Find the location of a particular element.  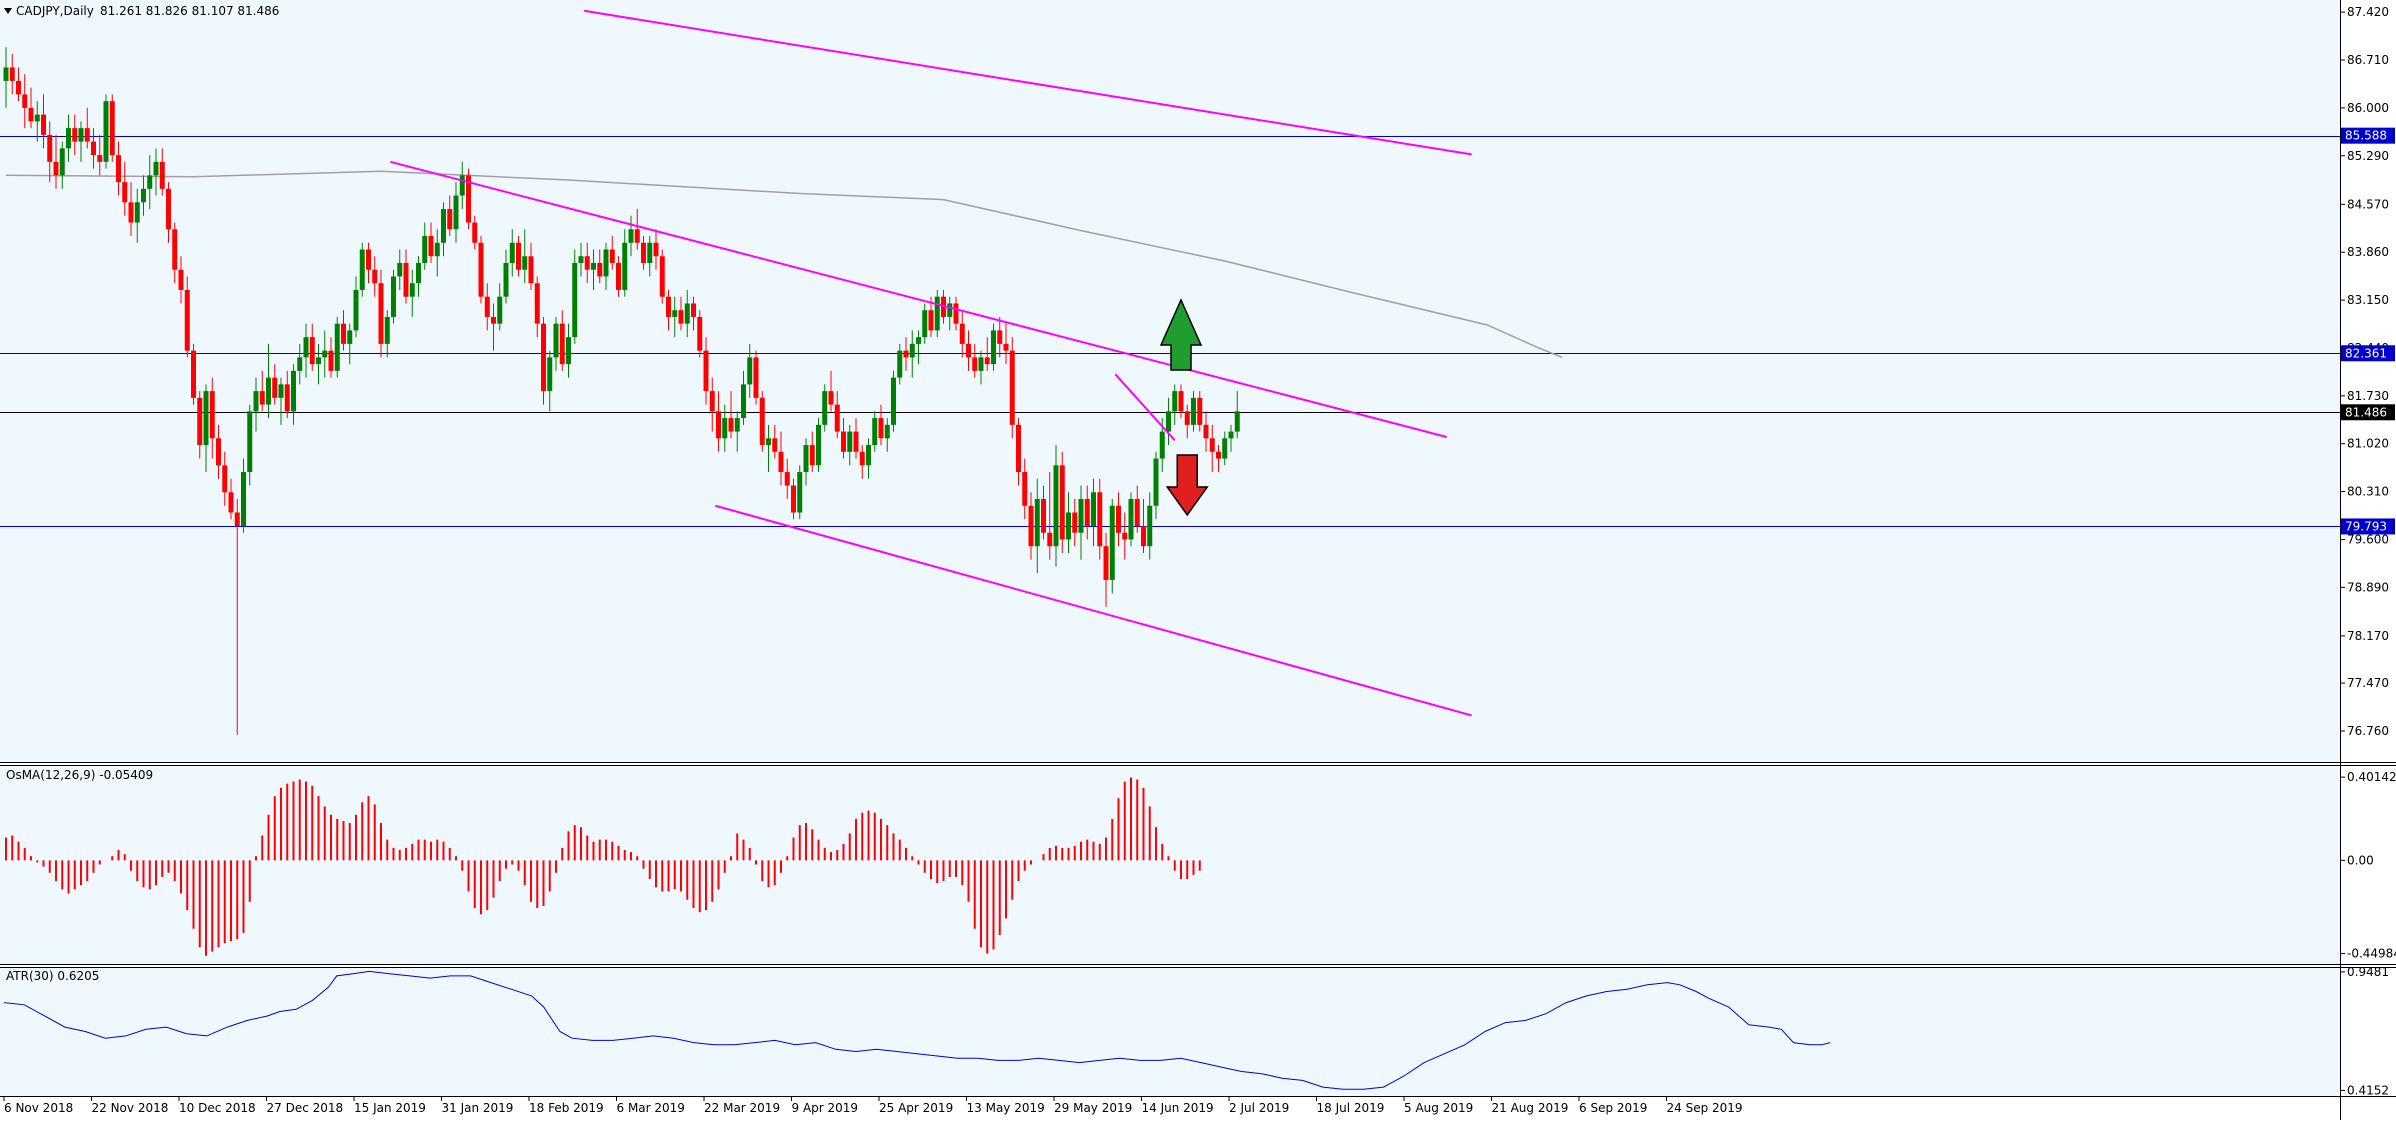

dropdown-triangle-icon is located at coordinates (8, 11).